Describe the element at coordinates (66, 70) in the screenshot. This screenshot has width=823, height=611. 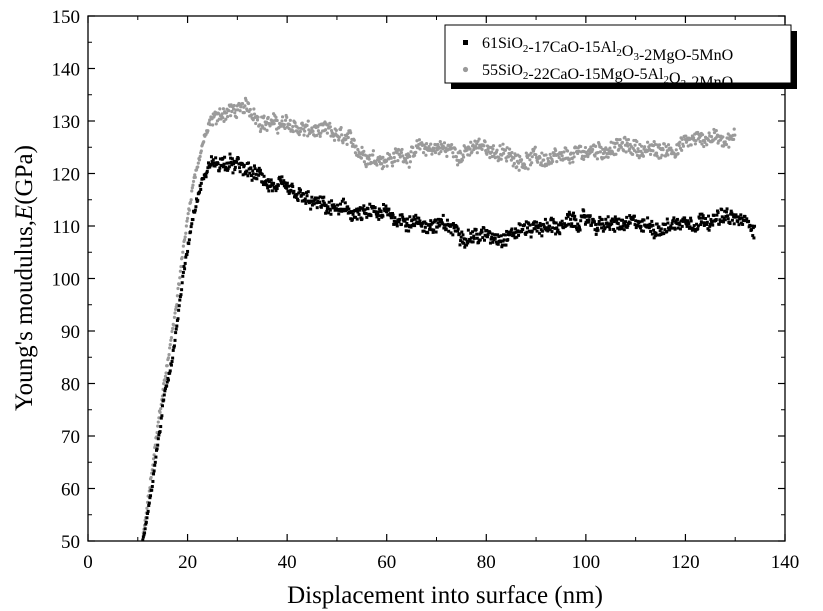
I see `y-tick-label: 140` at that location.